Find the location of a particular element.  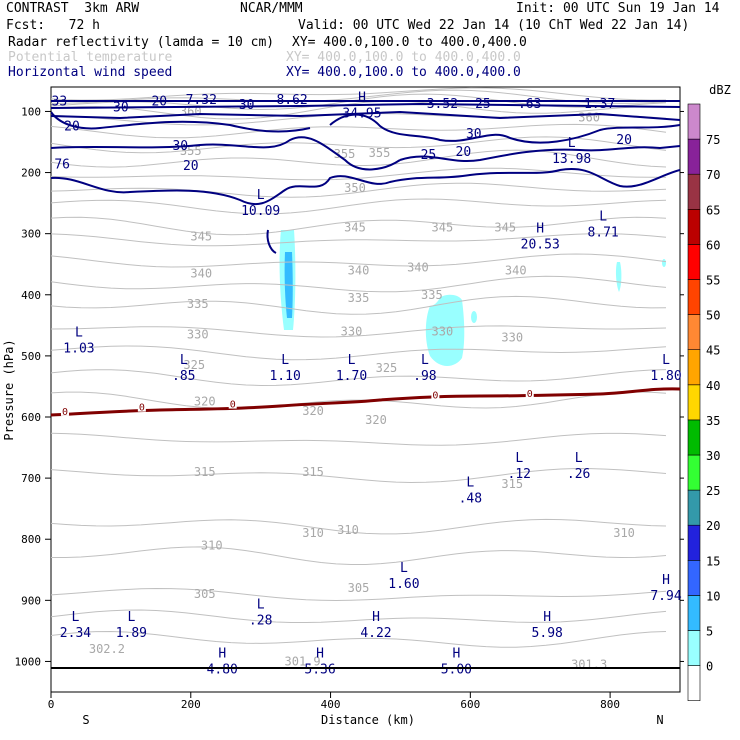

y-tick-label: 500 is located at coordinates (31, 356).